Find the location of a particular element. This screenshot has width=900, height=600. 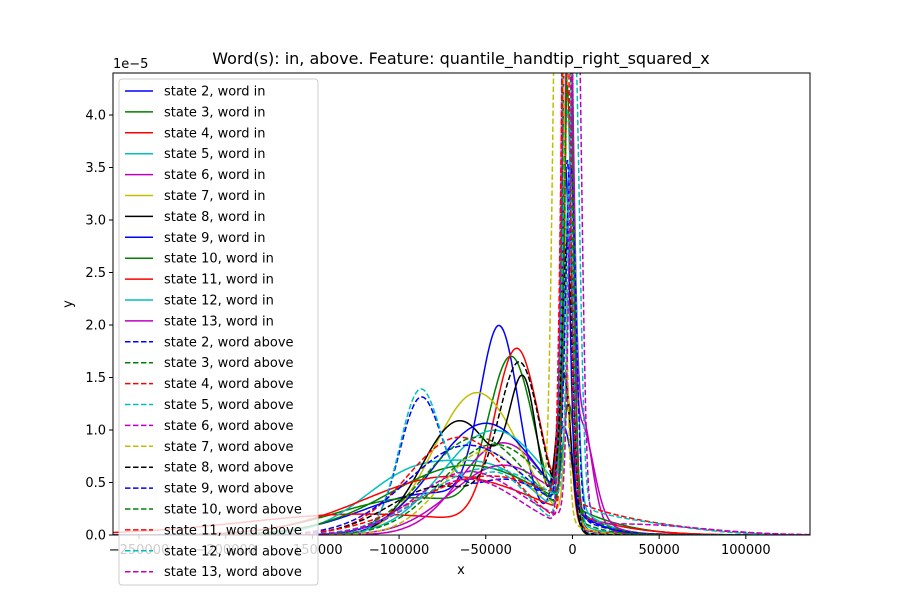

legend-entry-19: state 8, word above is located at coordinates (229, 468).